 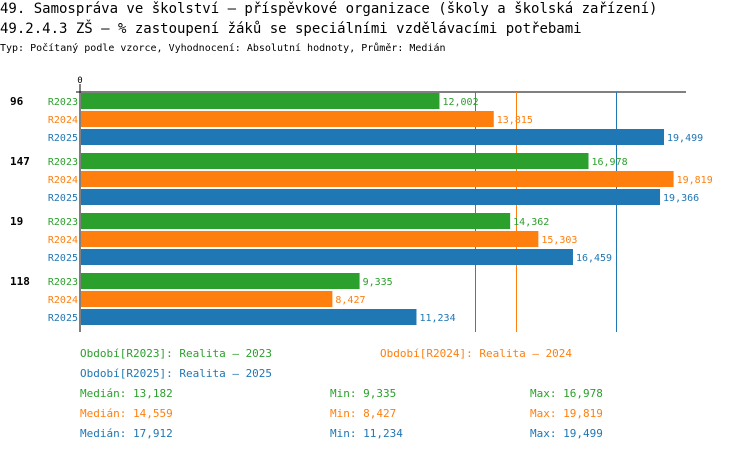 What do you see at coordinates (515, 120) in the screenshot?
I see `bar-value-label: 13,815` at bounding box center [515, 120].